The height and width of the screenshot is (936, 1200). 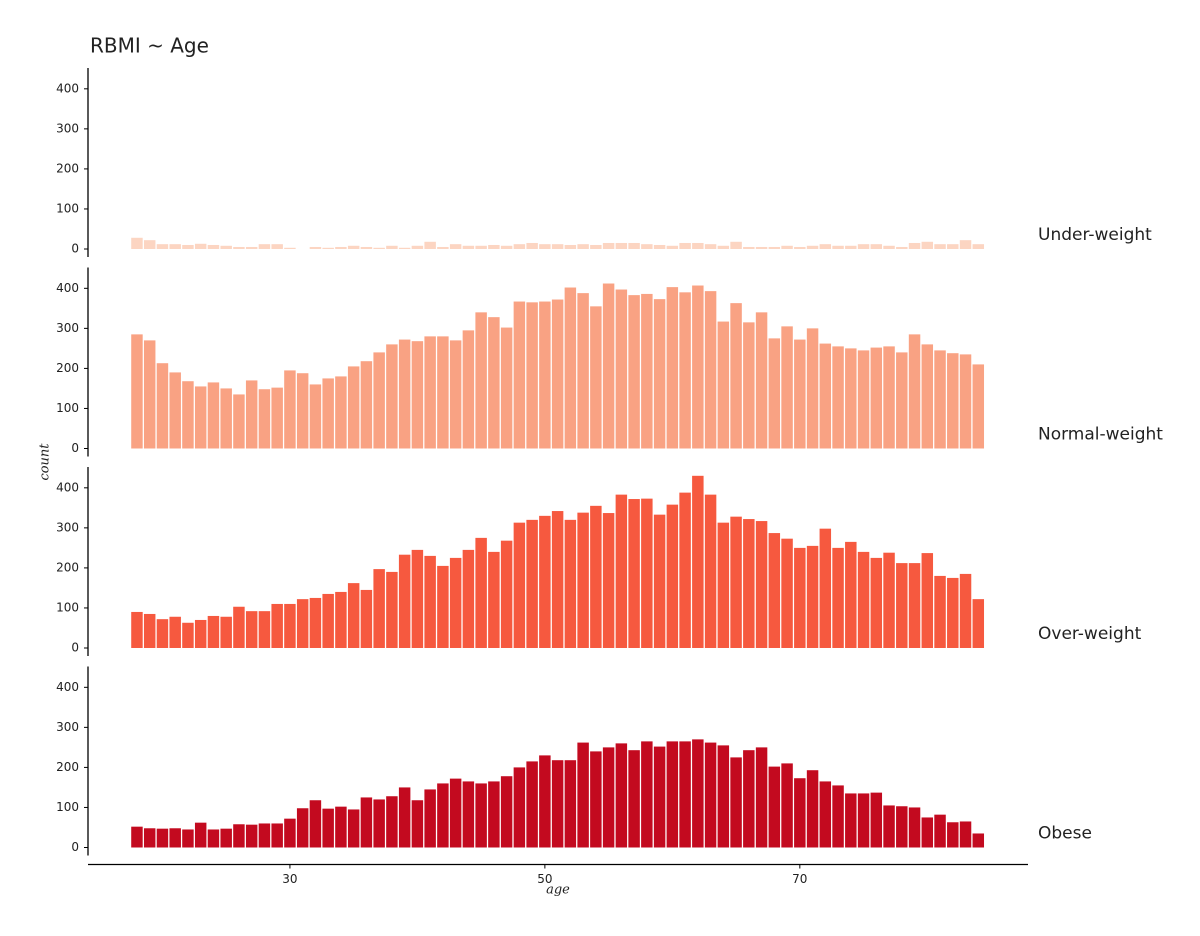 I want to click on strip-label: Over-weight, so click(x=1090, y=634).